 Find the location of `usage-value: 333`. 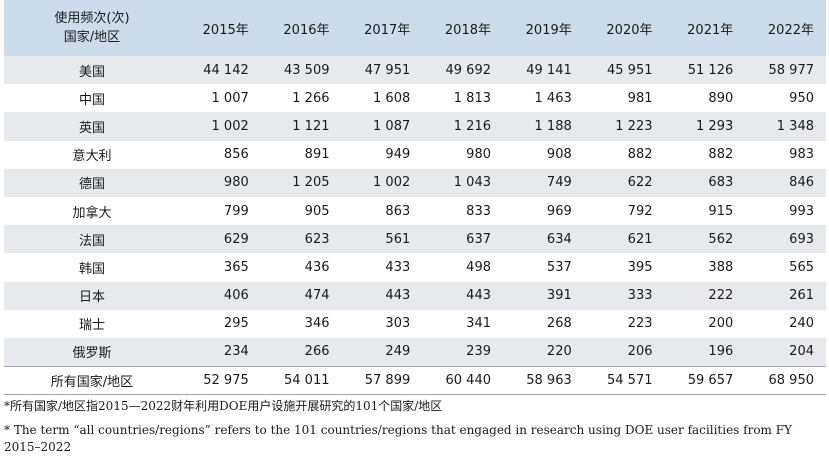

usage-value: 333 is located at coordinates (640, 296).